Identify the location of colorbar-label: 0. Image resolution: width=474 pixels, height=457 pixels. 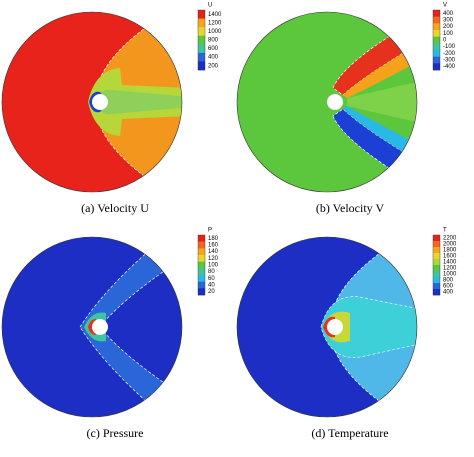
(445, 41).